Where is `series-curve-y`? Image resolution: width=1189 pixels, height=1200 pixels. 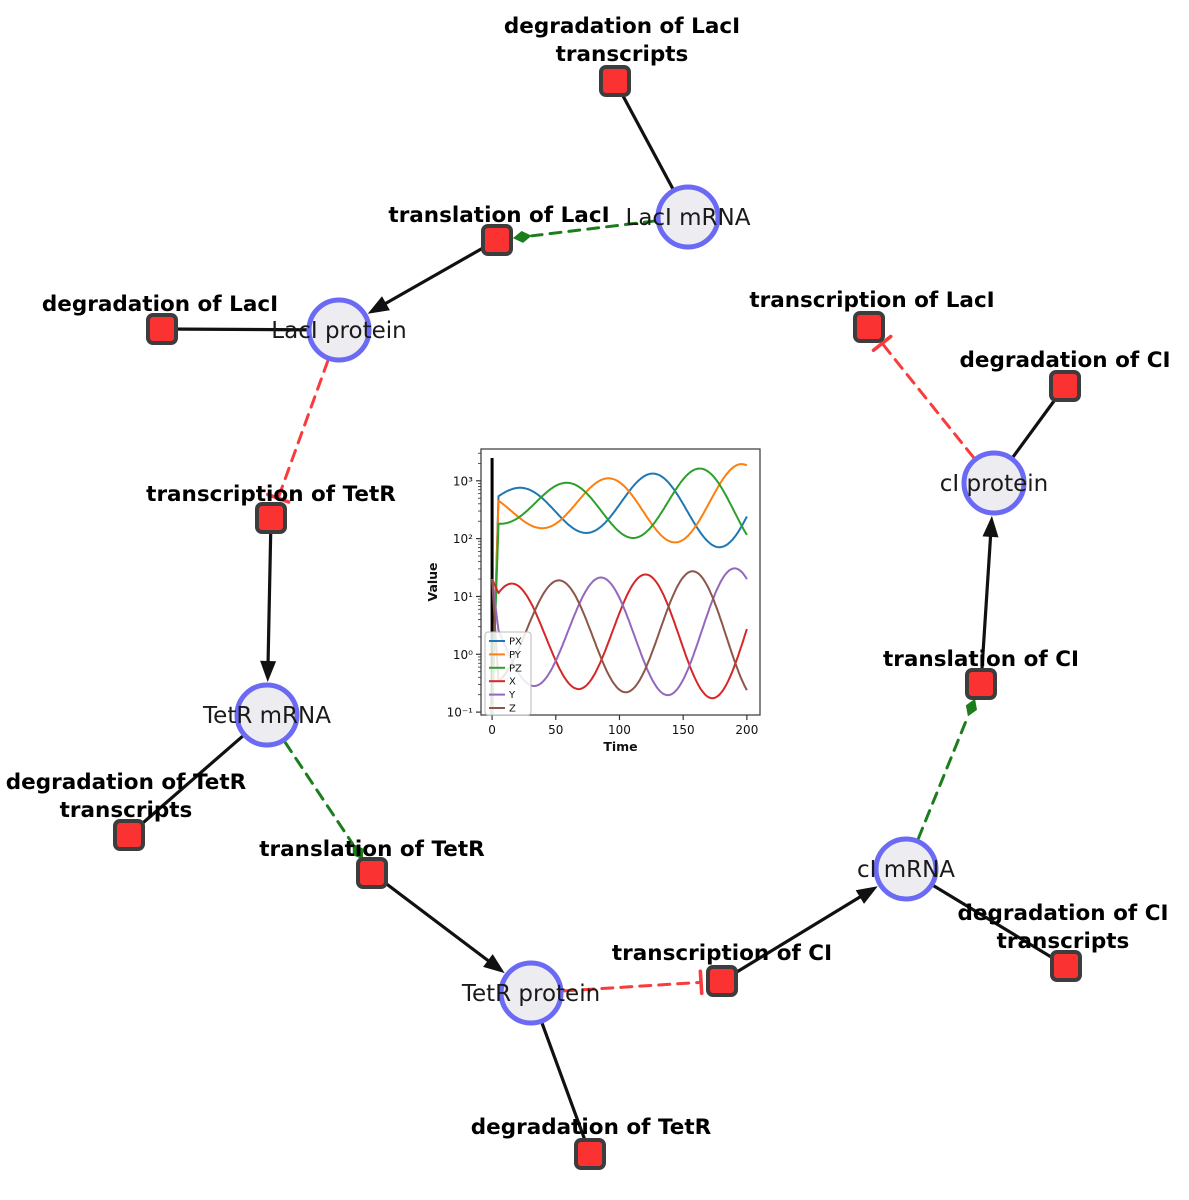
series-curve-y is located at coordinates (619, 632).